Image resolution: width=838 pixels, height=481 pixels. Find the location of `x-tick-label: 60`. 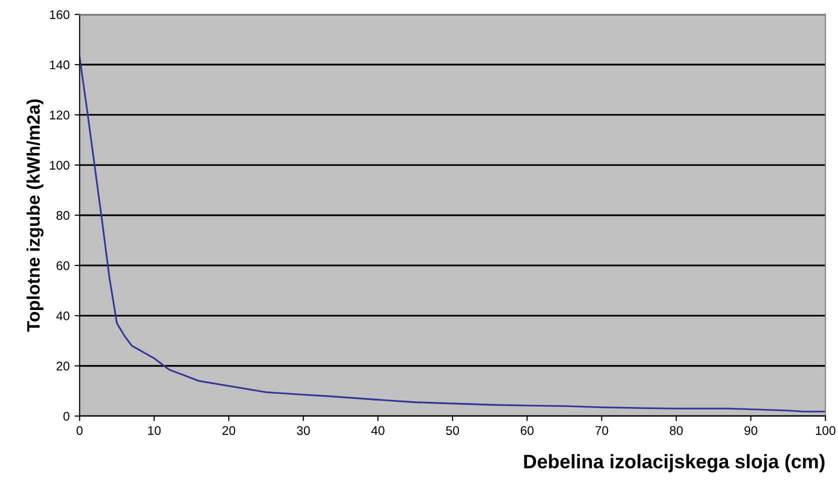

x-tick-label: 60 is located at coordinates (527, 430).